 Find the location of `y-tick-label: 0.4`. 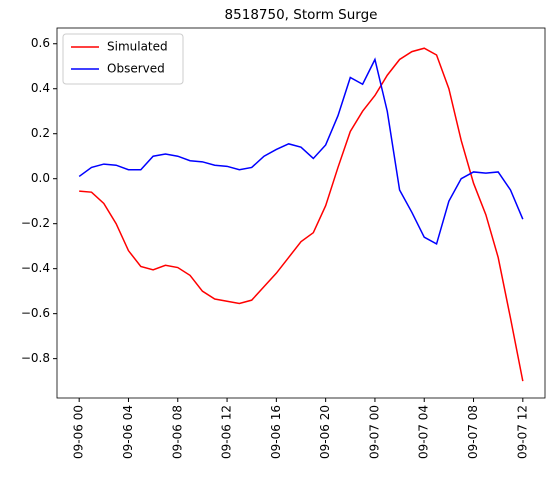

y-tick-label: 0.4 is located at coordinates (40, 88).